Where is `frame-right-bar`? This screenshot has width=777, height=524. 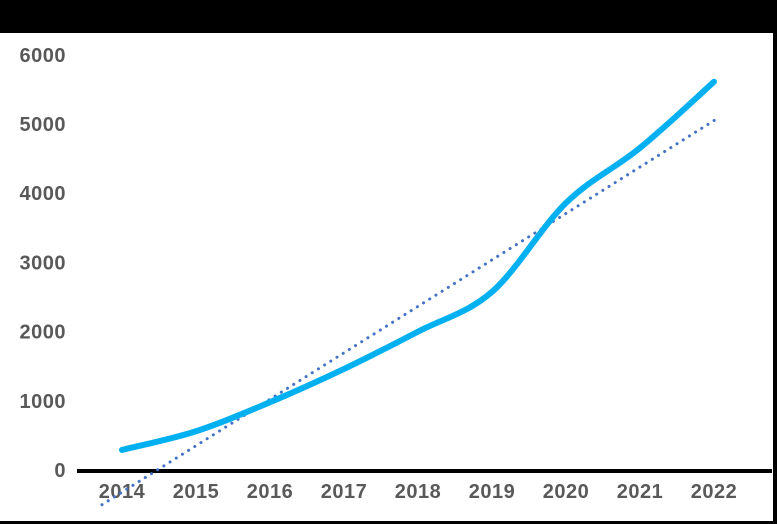
frame-right-bar is located at coordinates (775, 262).